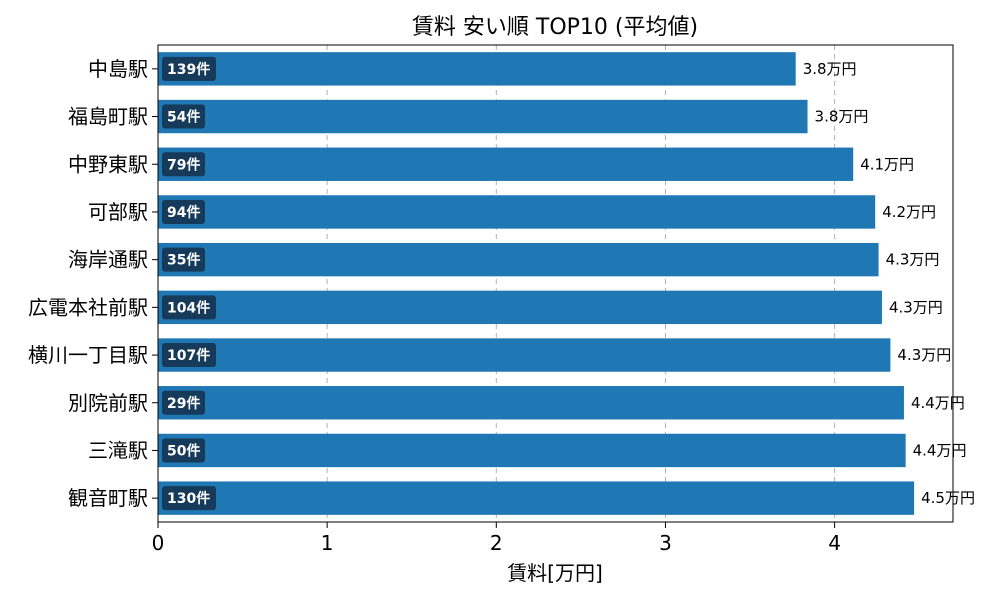  Describe the element at coordinates (158, 543) in the screenshot. I see `x-tick-label: 0` at that location.